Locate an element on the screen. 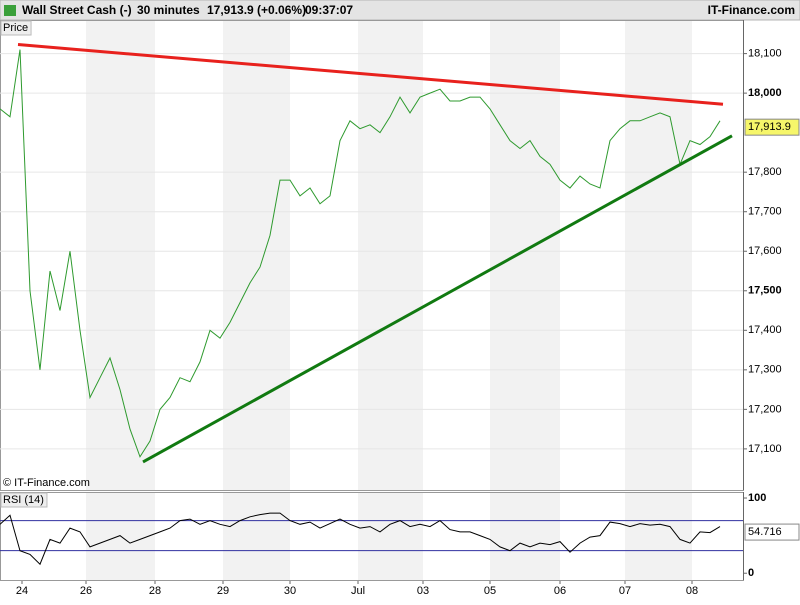 This screenshot has height=605, width=800. y-tick-label: 17,500 is located at coordinates (765, 291).